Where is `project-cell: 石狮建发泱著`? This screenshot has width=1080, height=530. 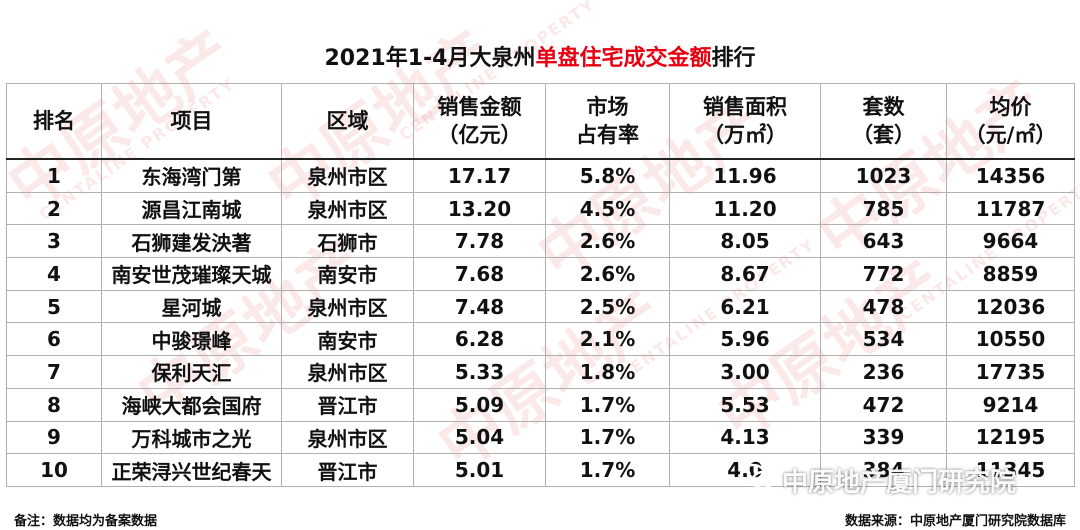
project-cell: 石狮建发泱著 is located at coordinates (191, 241).